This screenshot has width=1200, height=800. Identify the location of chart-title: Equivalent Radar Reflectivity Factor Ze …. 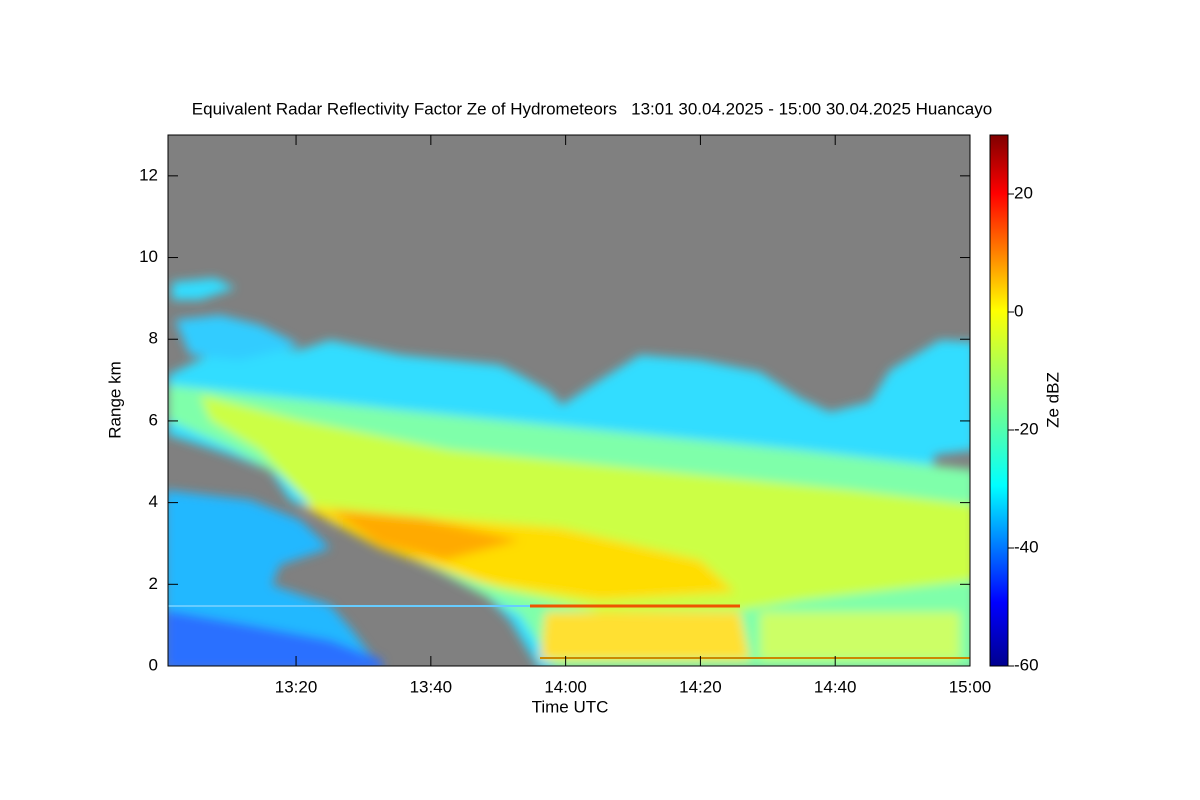
(592, 108).